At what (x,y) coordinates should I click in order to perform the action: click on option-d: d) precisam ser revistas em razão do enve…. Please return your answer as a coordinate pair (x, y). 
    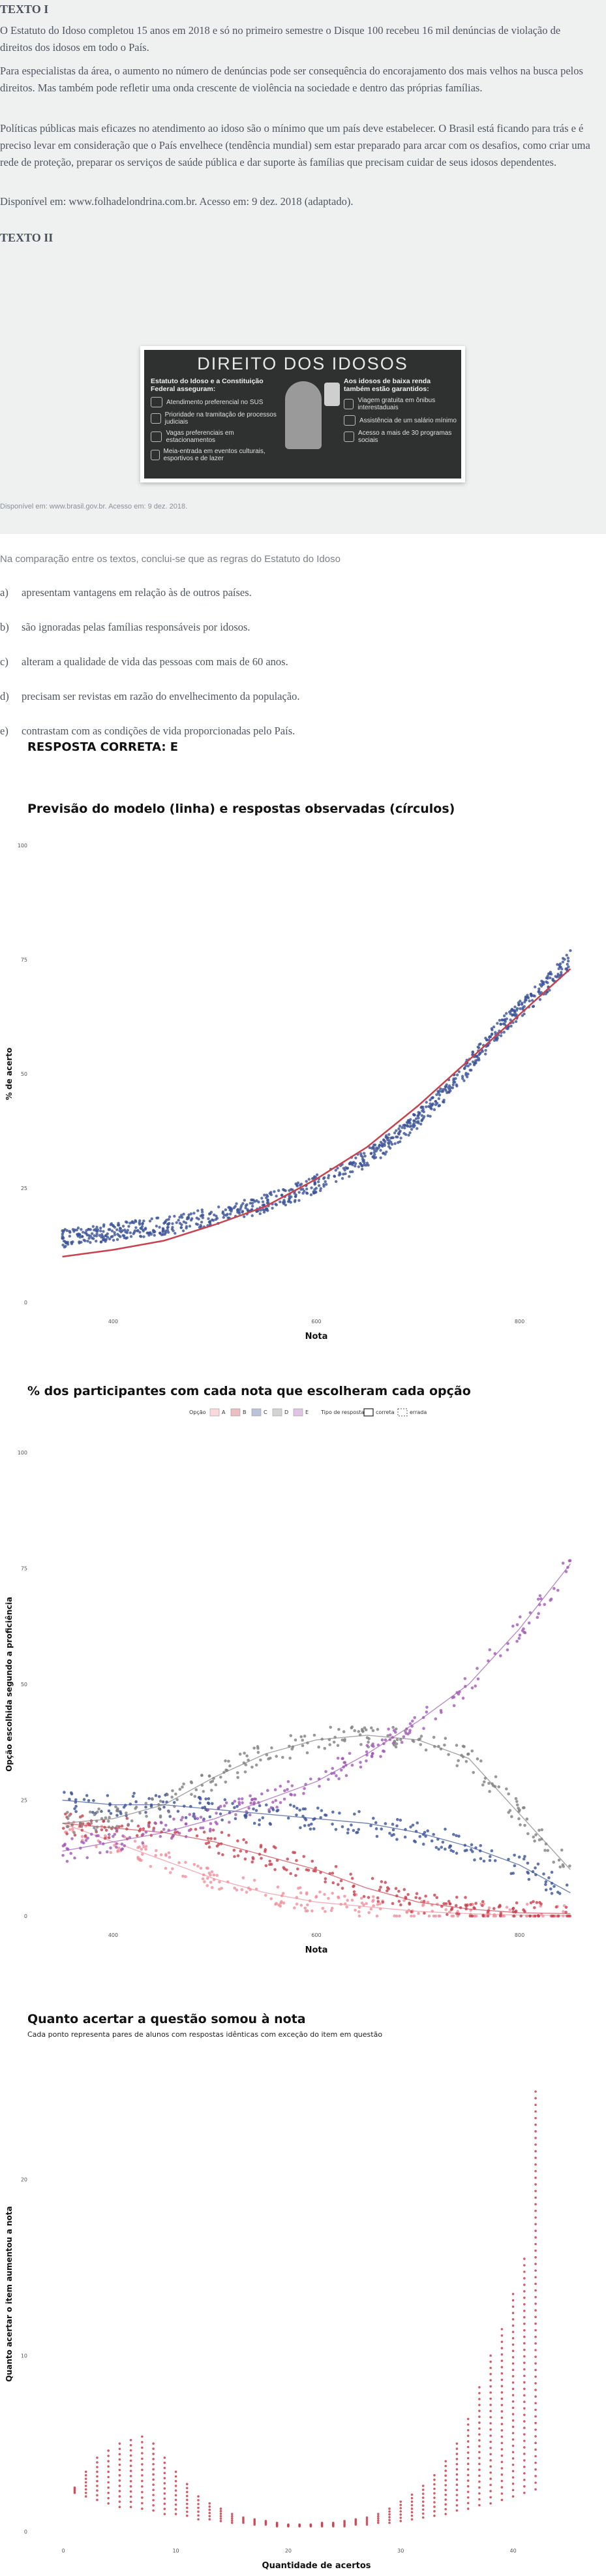
    Looking at the image, I should click on (150, 696).